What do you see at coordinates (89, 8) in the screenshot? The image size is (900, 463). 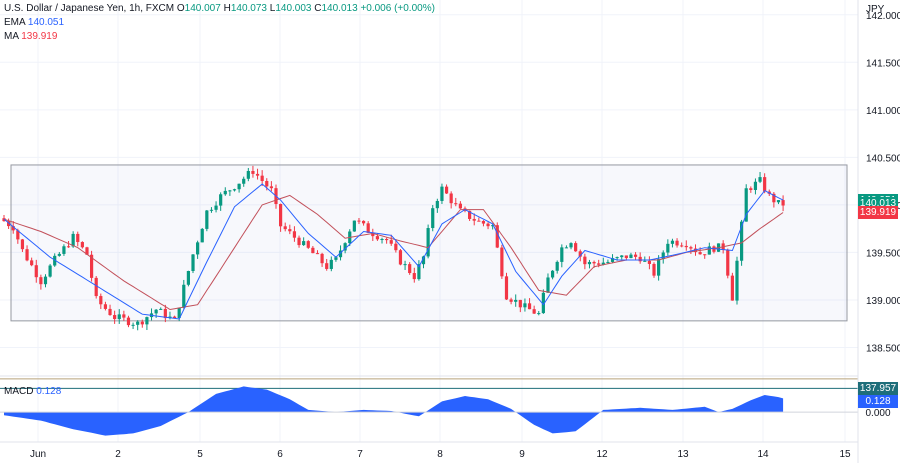 I see `symbol-title: U.S. Dollar / Japanese Yen, 1h, FXCM` at bounding box center [89, 8].